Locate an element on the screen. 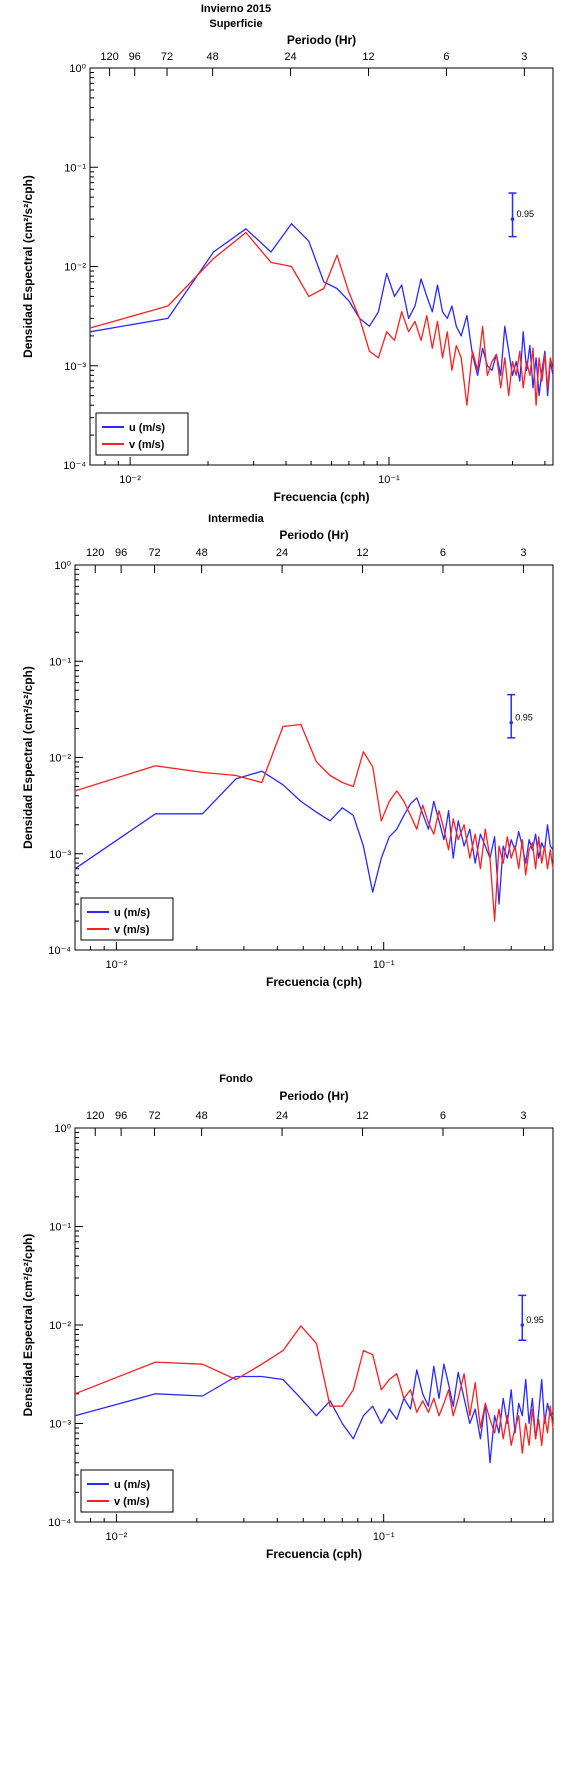 The height and width of the screenshot is (1776, 563). panel-title: Intermedia is located at coordinates (236, 519).